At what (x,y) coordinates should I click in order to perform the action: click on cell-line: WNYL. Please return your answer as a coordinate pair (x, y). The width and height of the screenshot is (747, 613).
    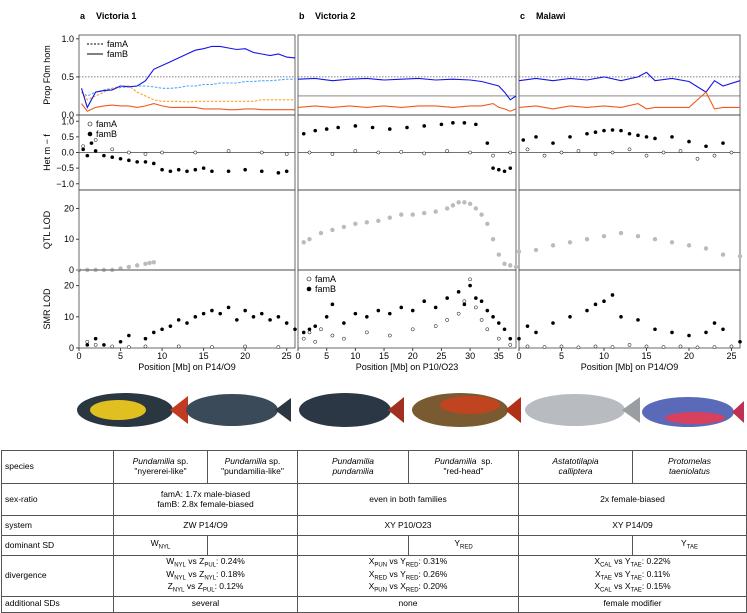
    Looking at the image, I should click on (160, 545).